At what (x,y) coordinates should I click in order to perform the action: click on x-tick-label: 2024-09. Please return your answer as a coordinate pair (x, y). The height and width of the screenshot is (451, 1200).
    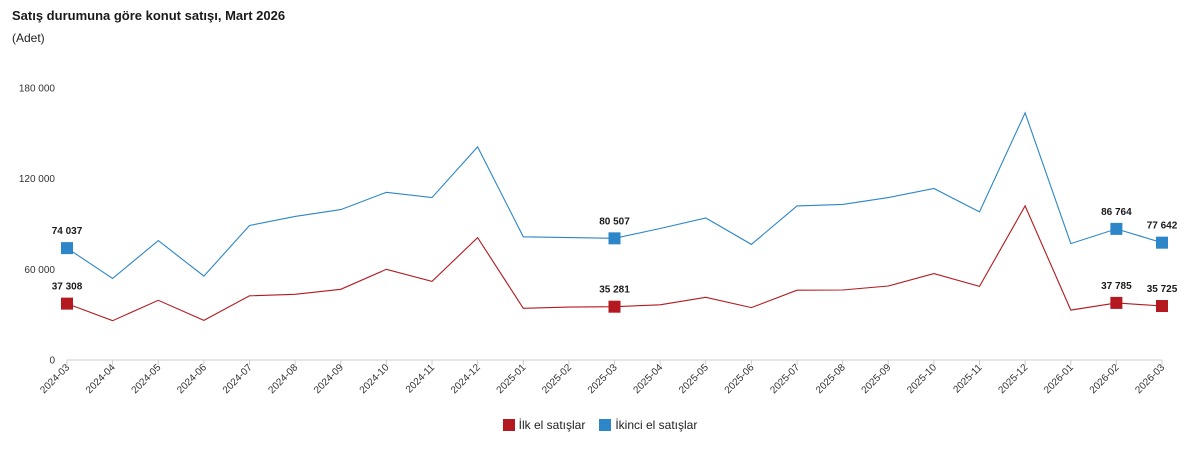
    Looking at the image, I should click on (329, 379).